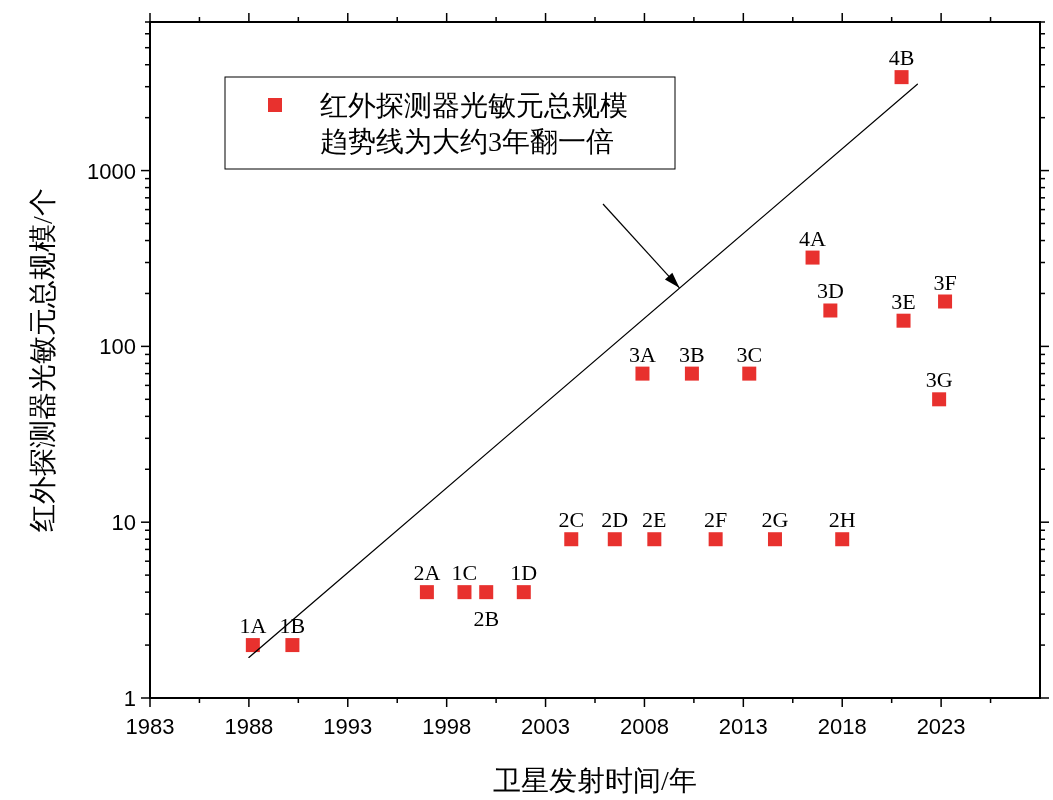  I want to click on annotation: 2E, so click(654, 520).